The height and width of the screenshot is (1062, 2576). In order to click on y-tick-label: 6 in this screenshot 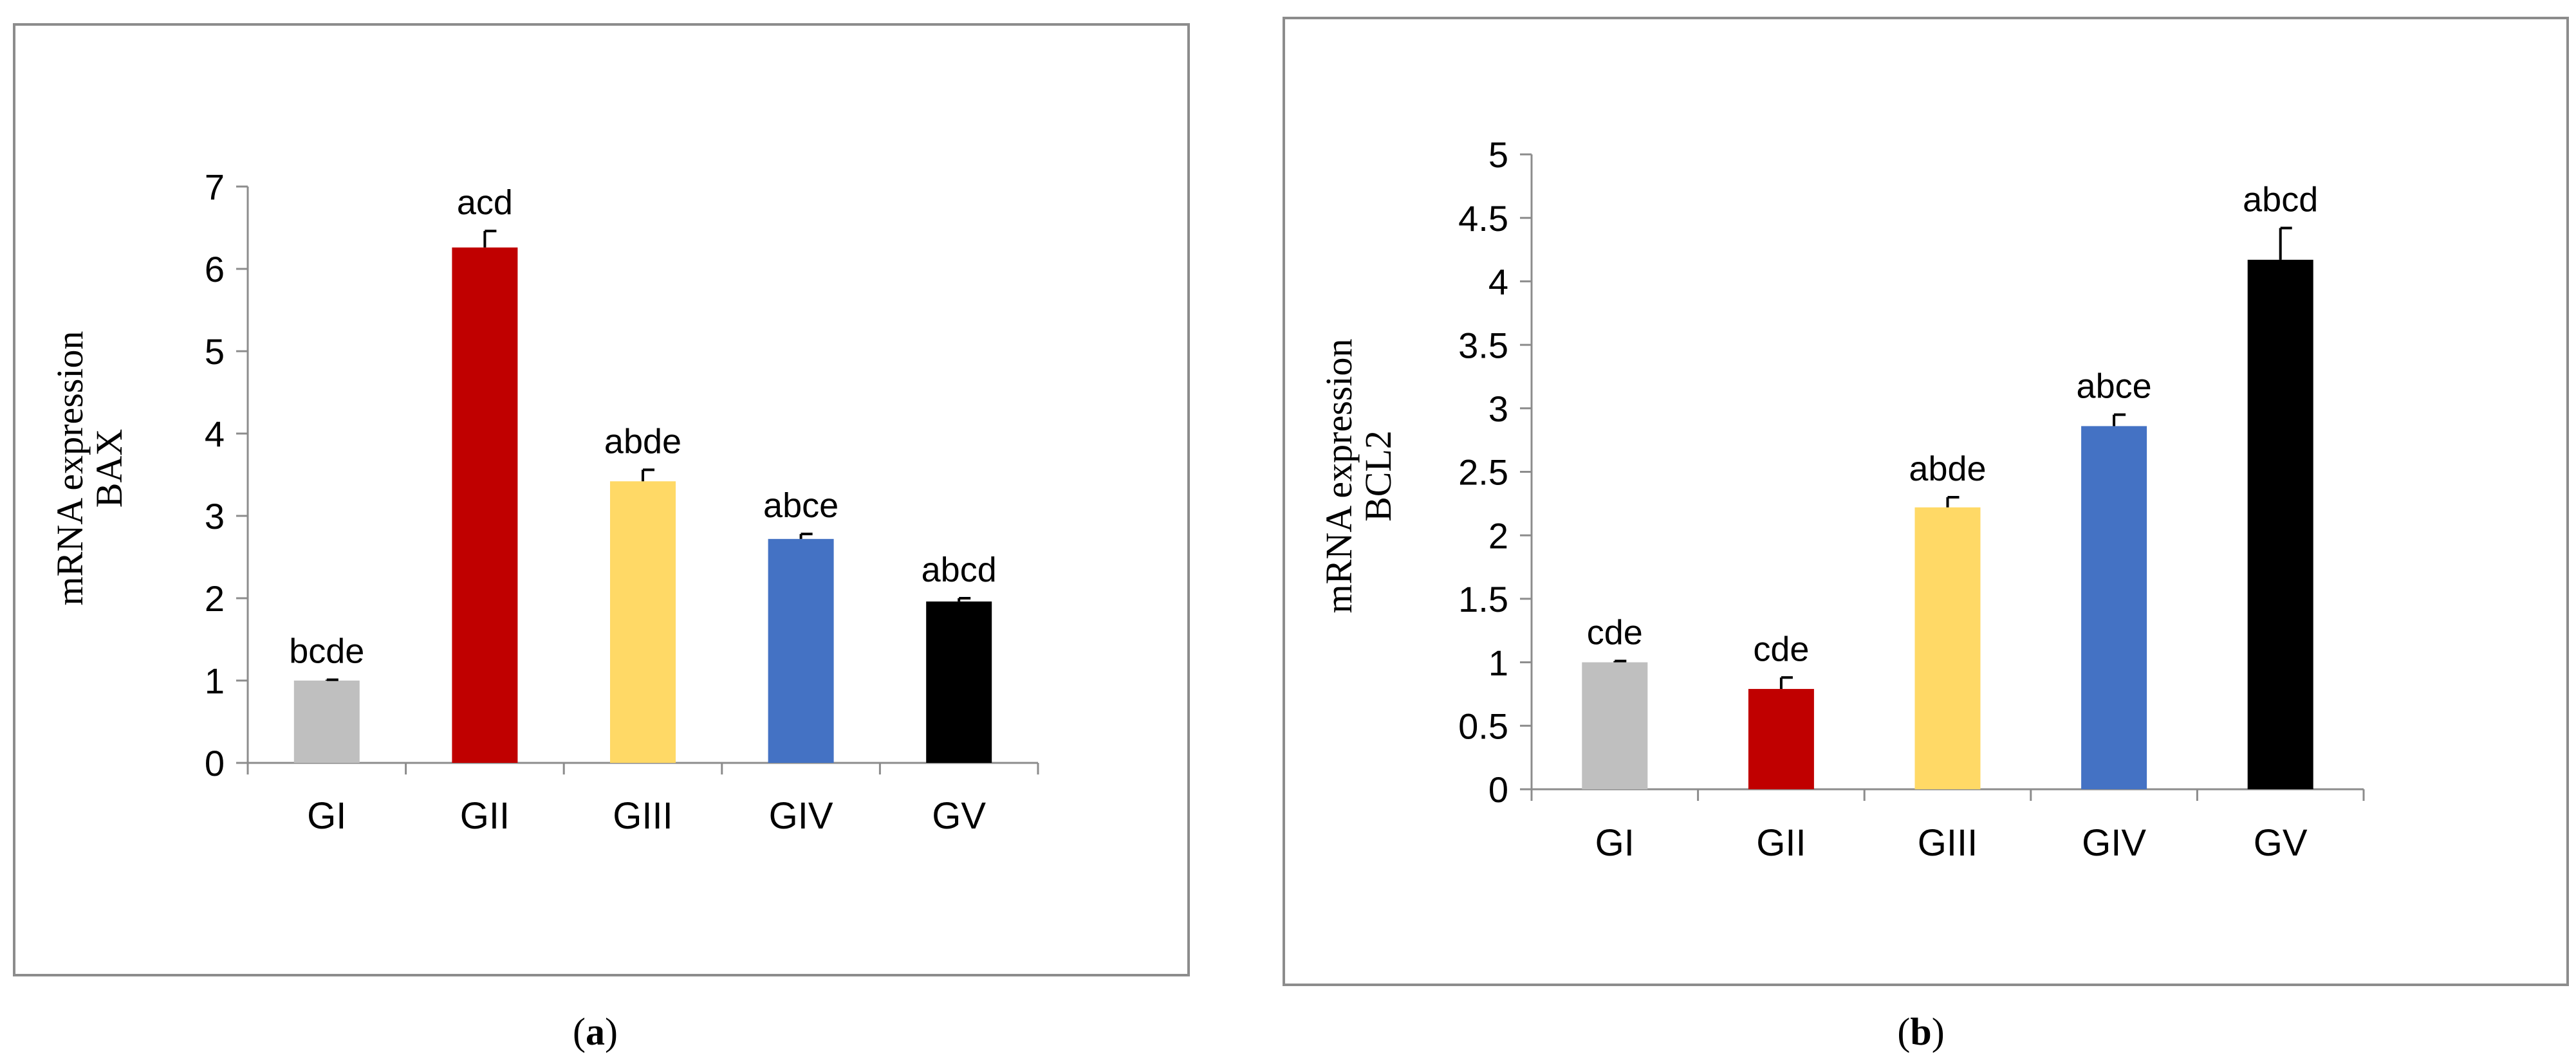, I will do `click(215, 269)`.